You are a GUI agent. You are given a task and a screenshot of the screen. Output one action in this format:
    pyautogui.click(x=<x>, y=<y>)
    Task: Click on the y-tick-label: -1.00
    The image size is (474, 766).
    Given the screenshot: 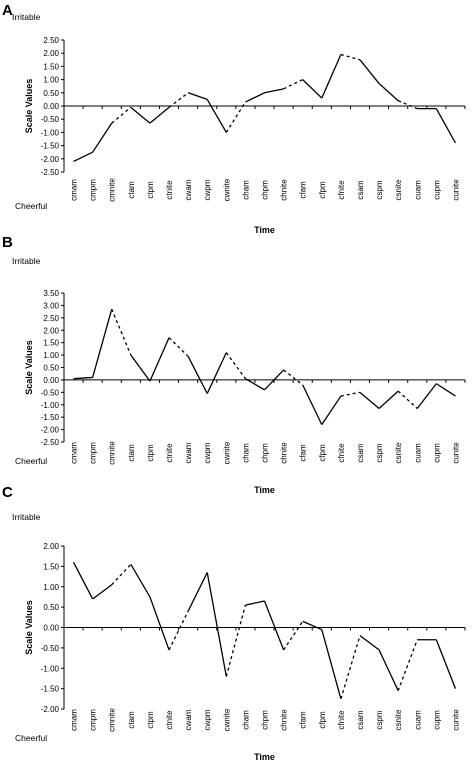 What is the action you would take?
    pyautogui.click(x=50, y=132)
    